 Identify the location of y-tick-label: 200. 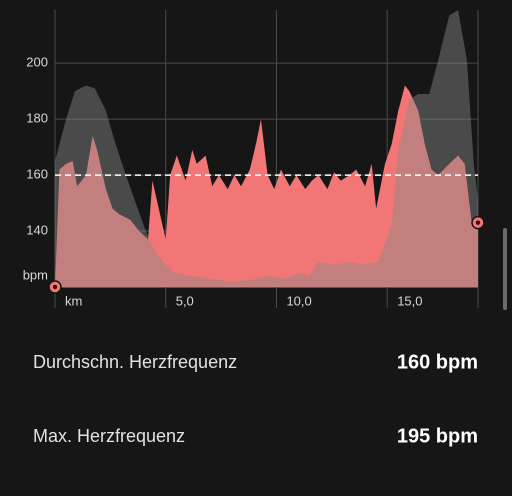
(37, 62).